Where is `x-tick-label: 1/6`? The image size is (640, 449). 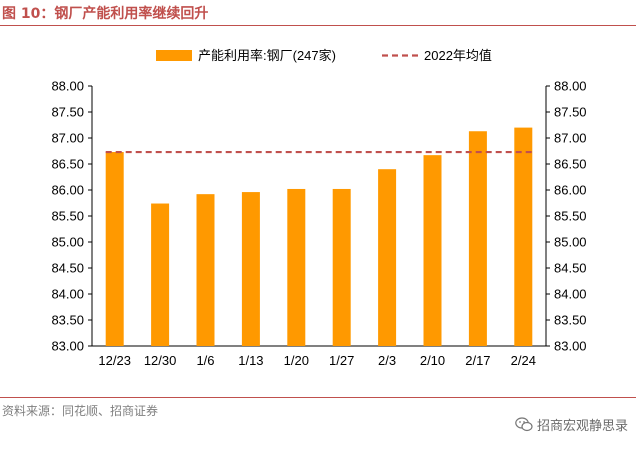 x-tick-label: 1/6 is located at coordinates (205, 360).